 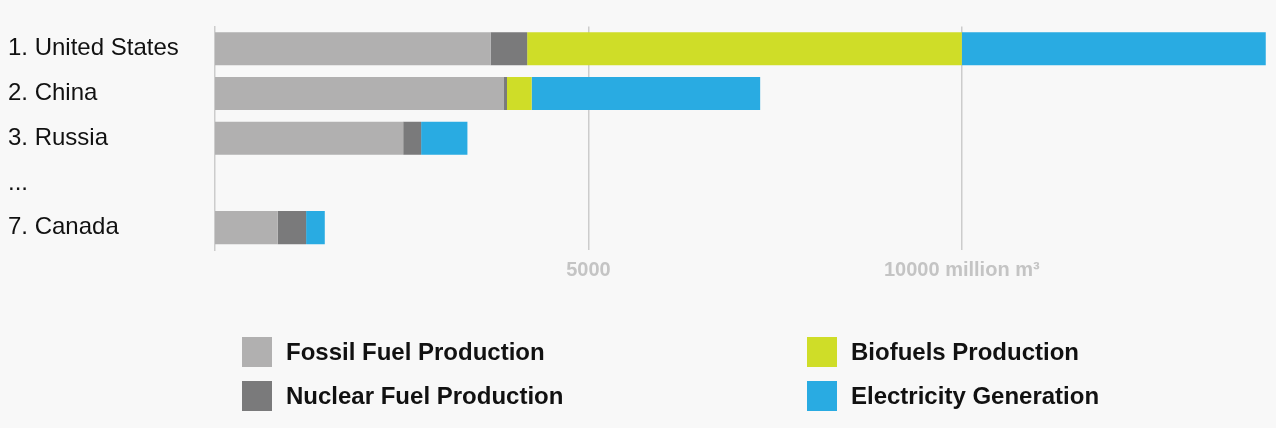 What do you see at coordinates (425, 396) in the screenshot?
I see `legend-label: Nuclear Fuel Production` at bounding box center [425, 396].